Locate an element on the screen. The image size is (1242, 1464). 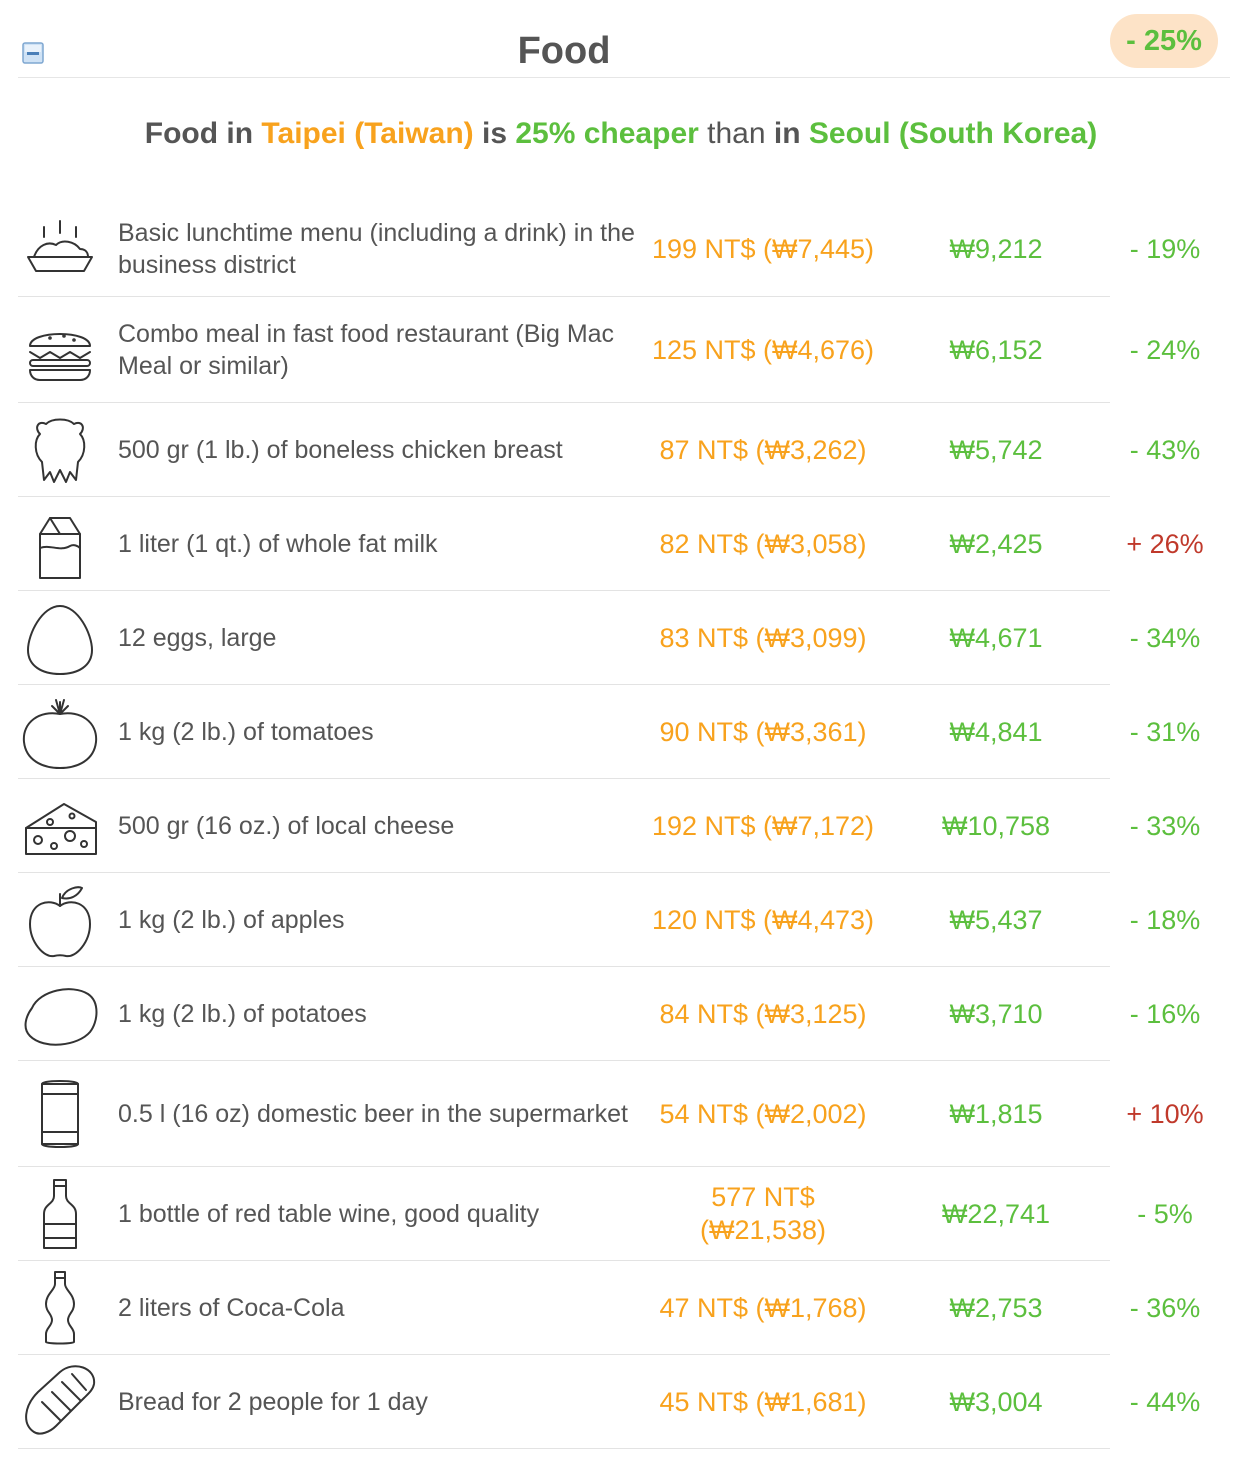
price-difference: - 34% is located at coordinates (1165, 637).